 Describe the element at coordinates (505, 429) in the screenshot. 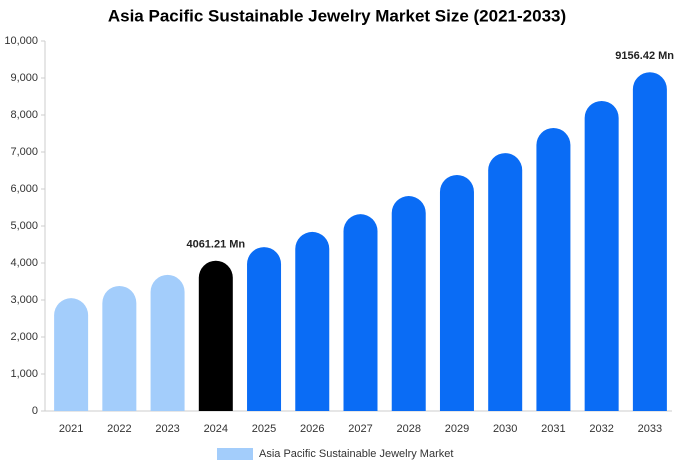

I see `x-tick-label: 2030` at that location.